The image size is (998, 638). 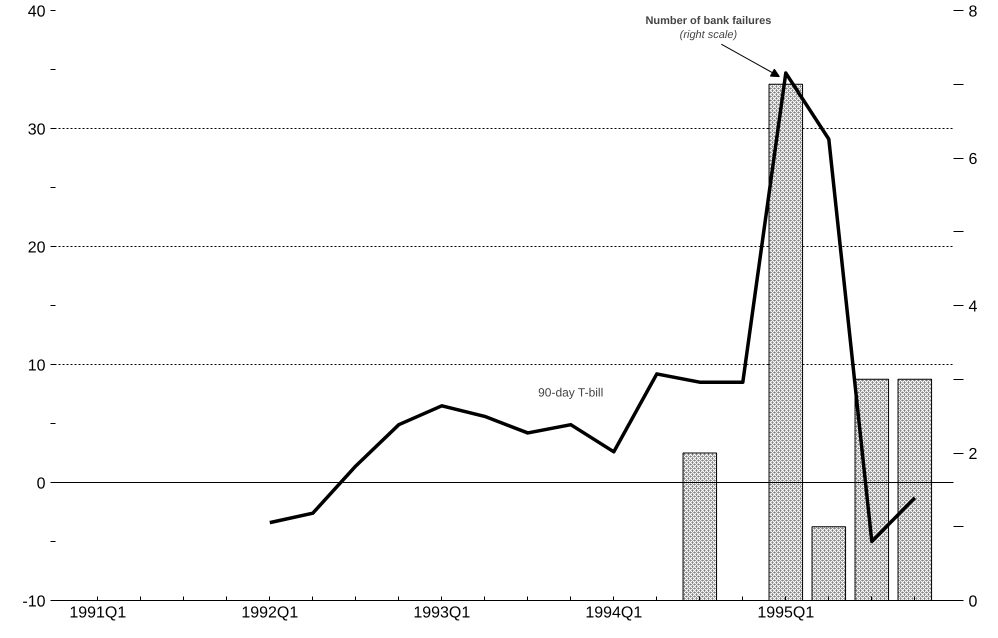 What do you see at coordinates (973, 602) in the screenshot?
I see `y2-tick-label: 0` at bounding box center [973, 602].